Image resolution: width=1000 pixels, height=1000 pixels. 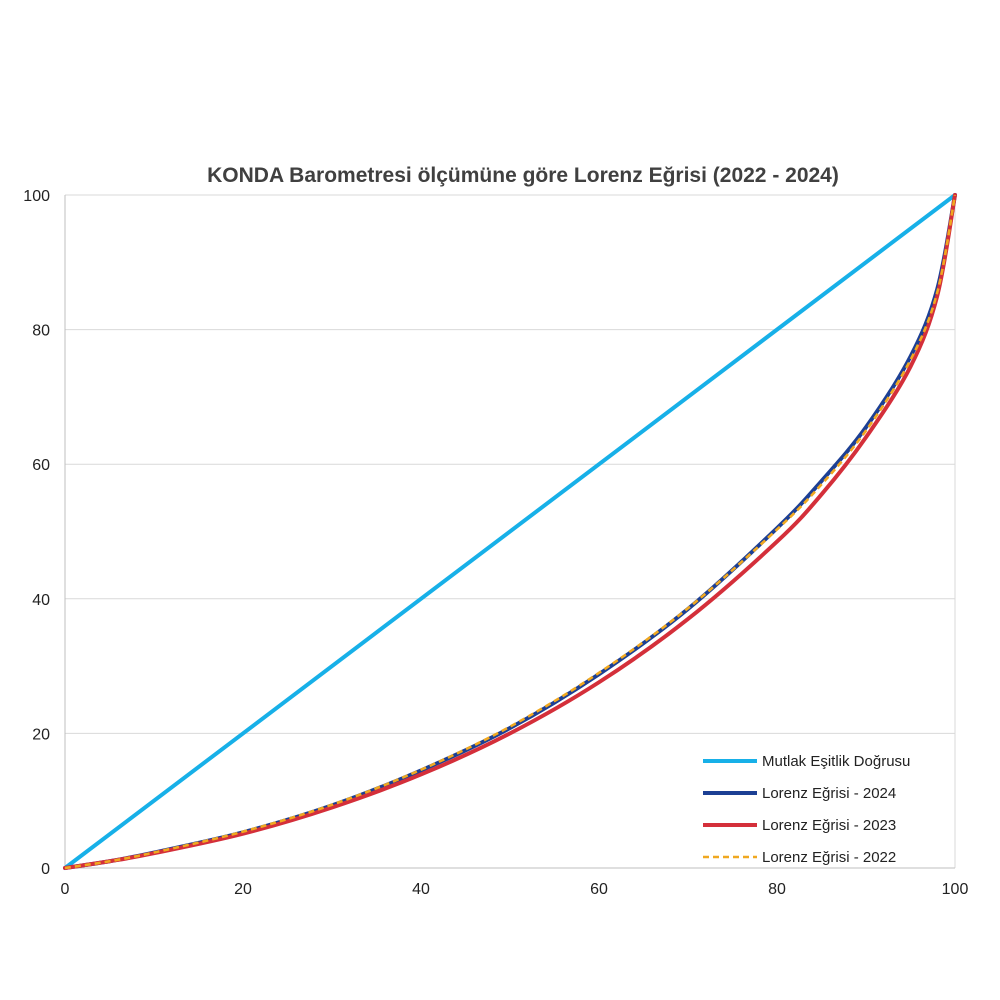 What do you see at coordinates (41, 465) in the screenshot?
I see `y-tick-label-60: 60` at bounding box center [41, 465].